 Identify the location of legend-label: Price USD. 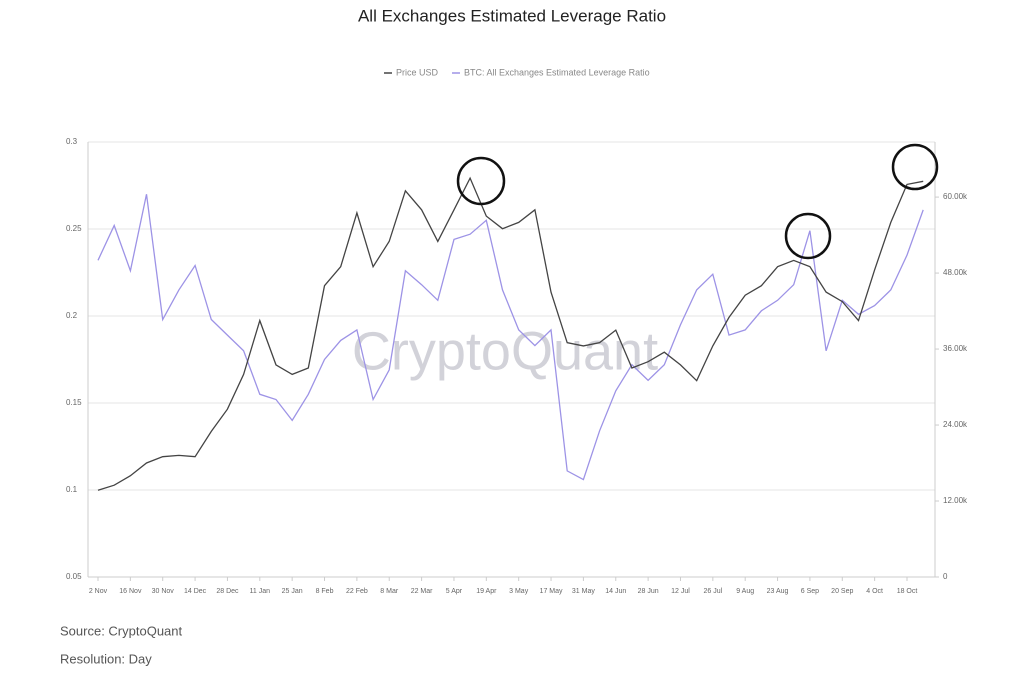
(417, 72).